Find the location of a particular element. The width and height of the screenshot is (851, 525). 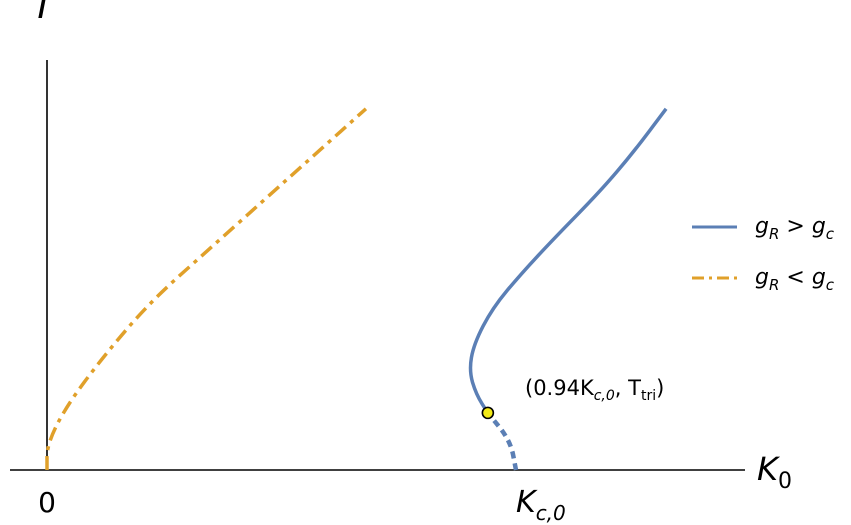

tricritical-point-label: (0.94Kc,0, Ttri) is located at coordinates (594, 390).